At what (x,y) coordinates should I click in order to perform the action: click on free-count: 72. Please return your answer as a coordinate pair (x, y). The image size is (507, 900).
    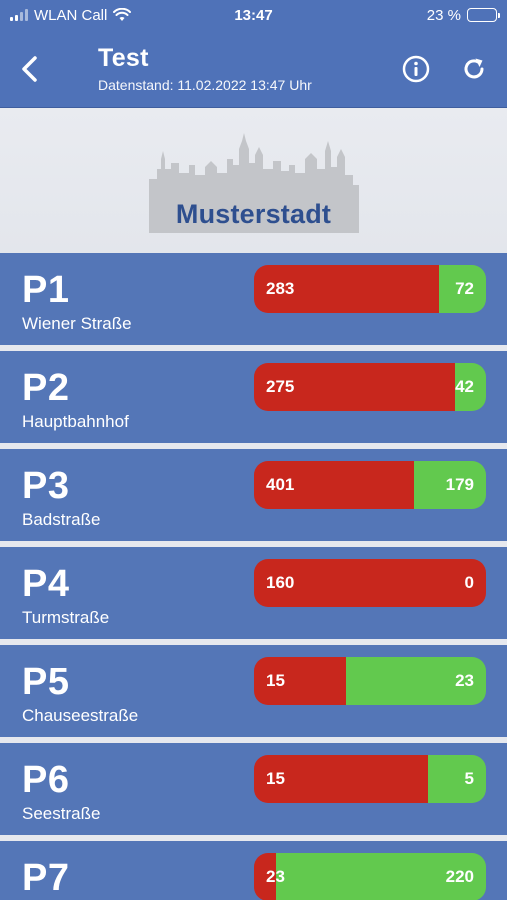
    Looking at the image, I should click on (464, 288).